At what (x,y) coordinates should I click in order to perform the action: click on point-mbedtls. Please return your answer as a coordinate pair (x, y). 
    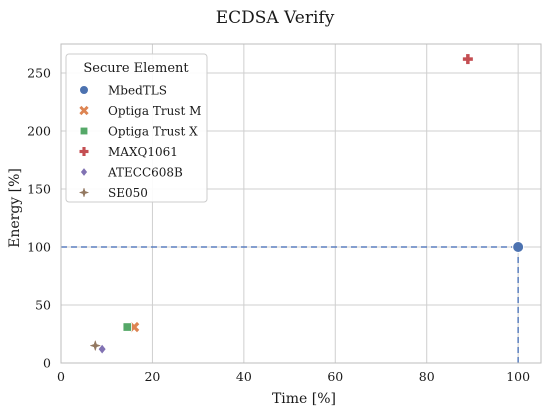
    Looking at the image, I should click on (518, 247).